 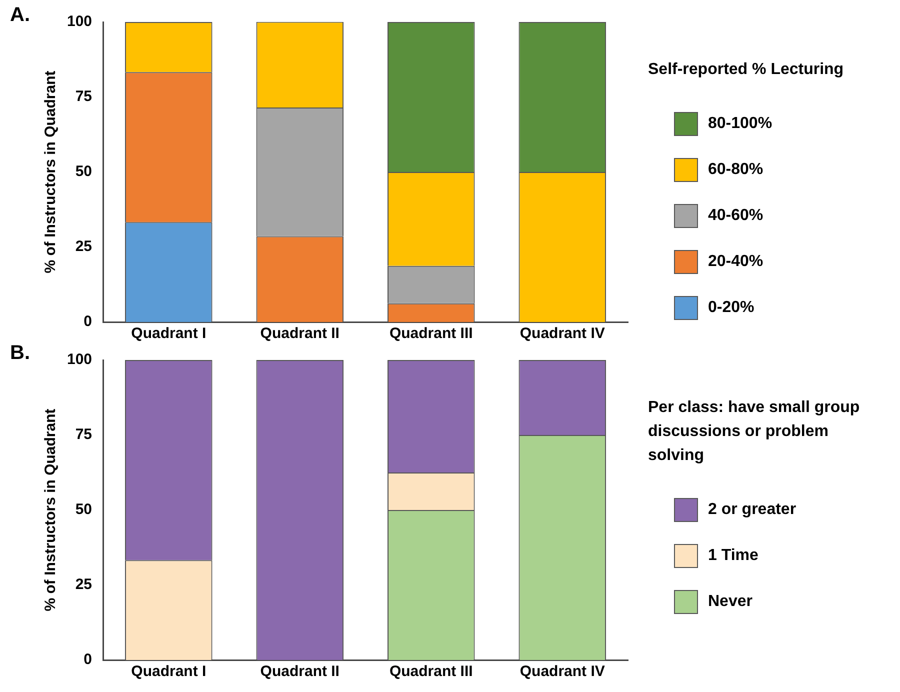 What do you see at coordinates (736, 170) in the screenshot?
I see `legend-label: 60-80%` at bounding box center [736, 170].